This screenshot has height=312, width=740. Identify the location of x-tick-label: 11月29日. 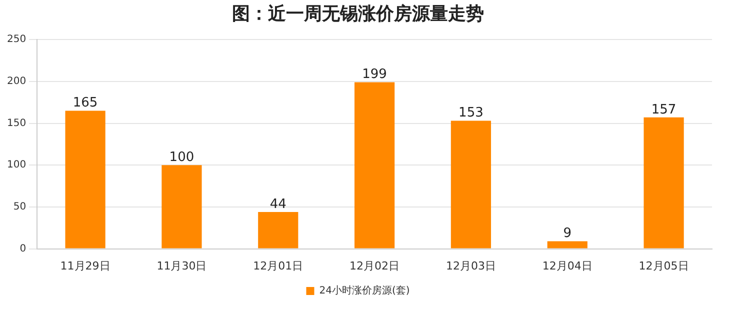
(85, 265).